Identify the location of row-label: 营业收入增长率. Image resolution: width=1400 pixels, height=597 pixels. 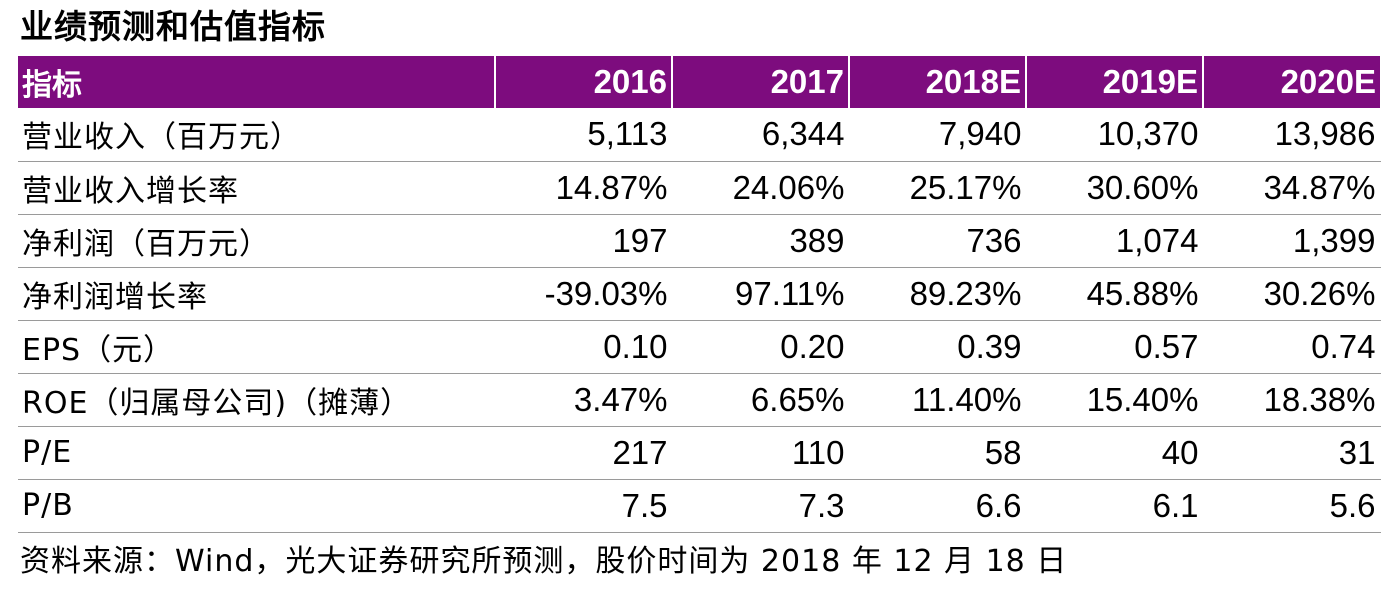
(257, 188).